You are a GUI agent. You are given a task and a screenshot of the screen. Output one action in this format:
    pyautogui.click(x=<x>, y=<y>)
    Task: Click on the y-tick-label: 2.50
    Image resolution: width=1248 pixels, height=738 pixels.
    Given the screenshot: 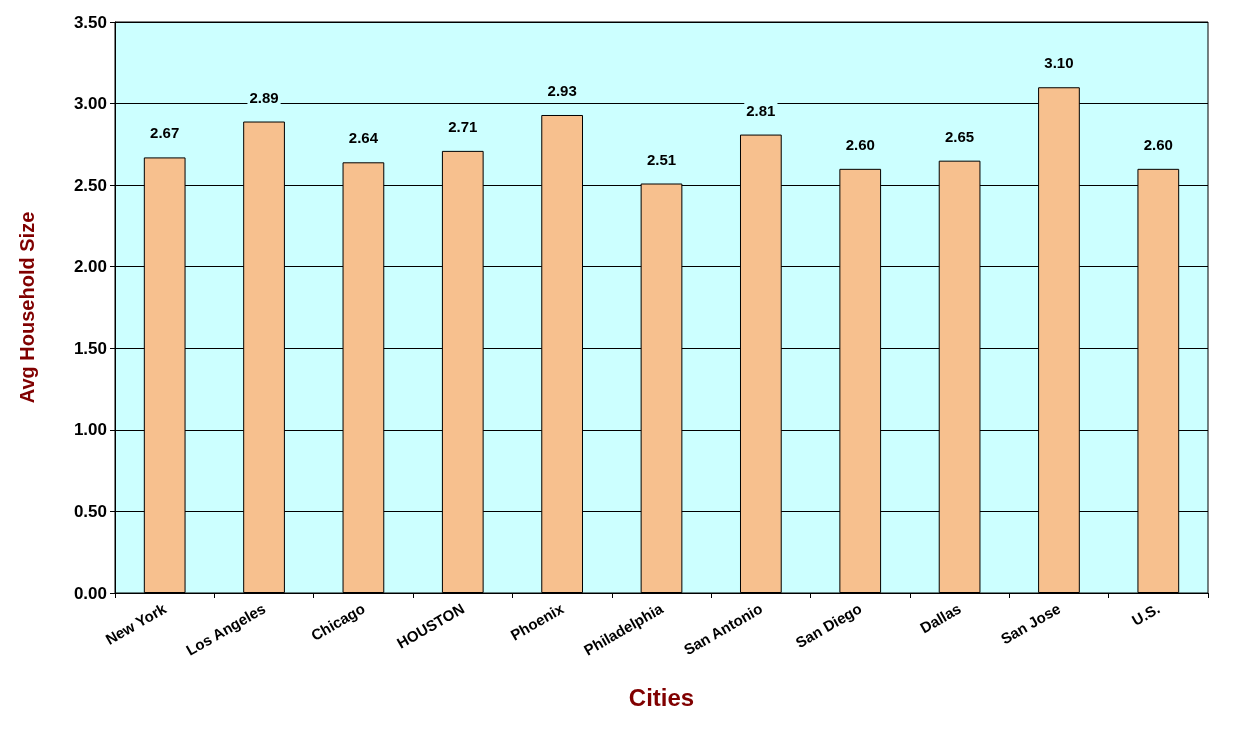 What is the action you would take?
    pyautogui.click(x=90, y=185)
    